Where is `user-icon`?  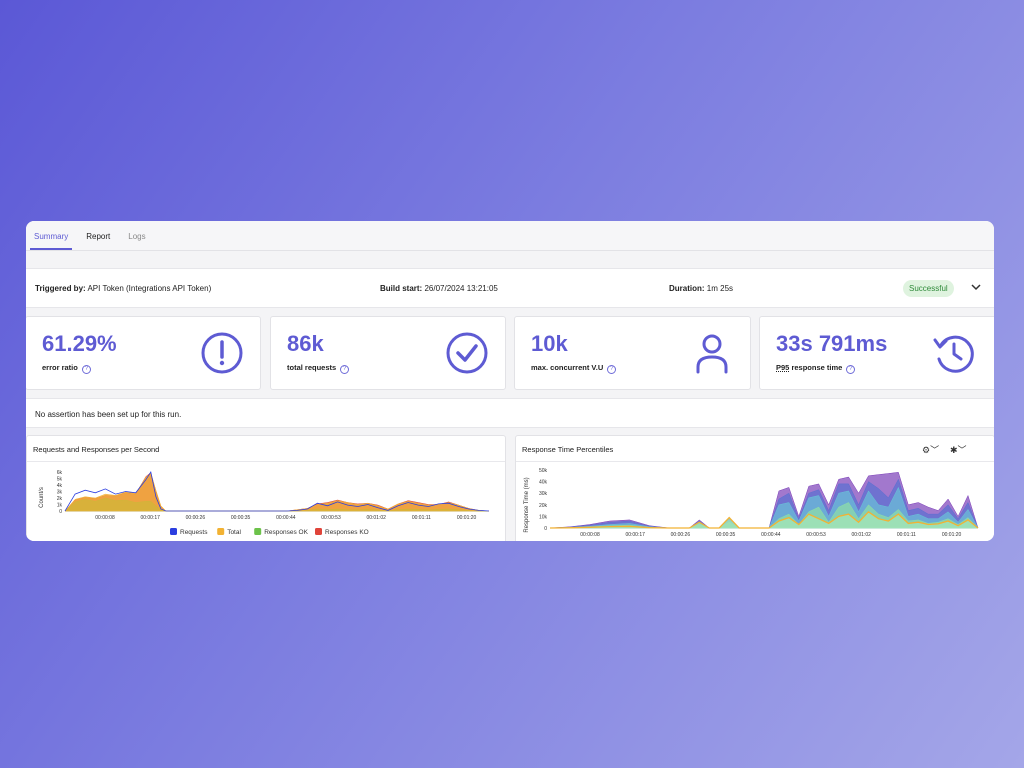 user-icon is located at coordinates (712, 354).